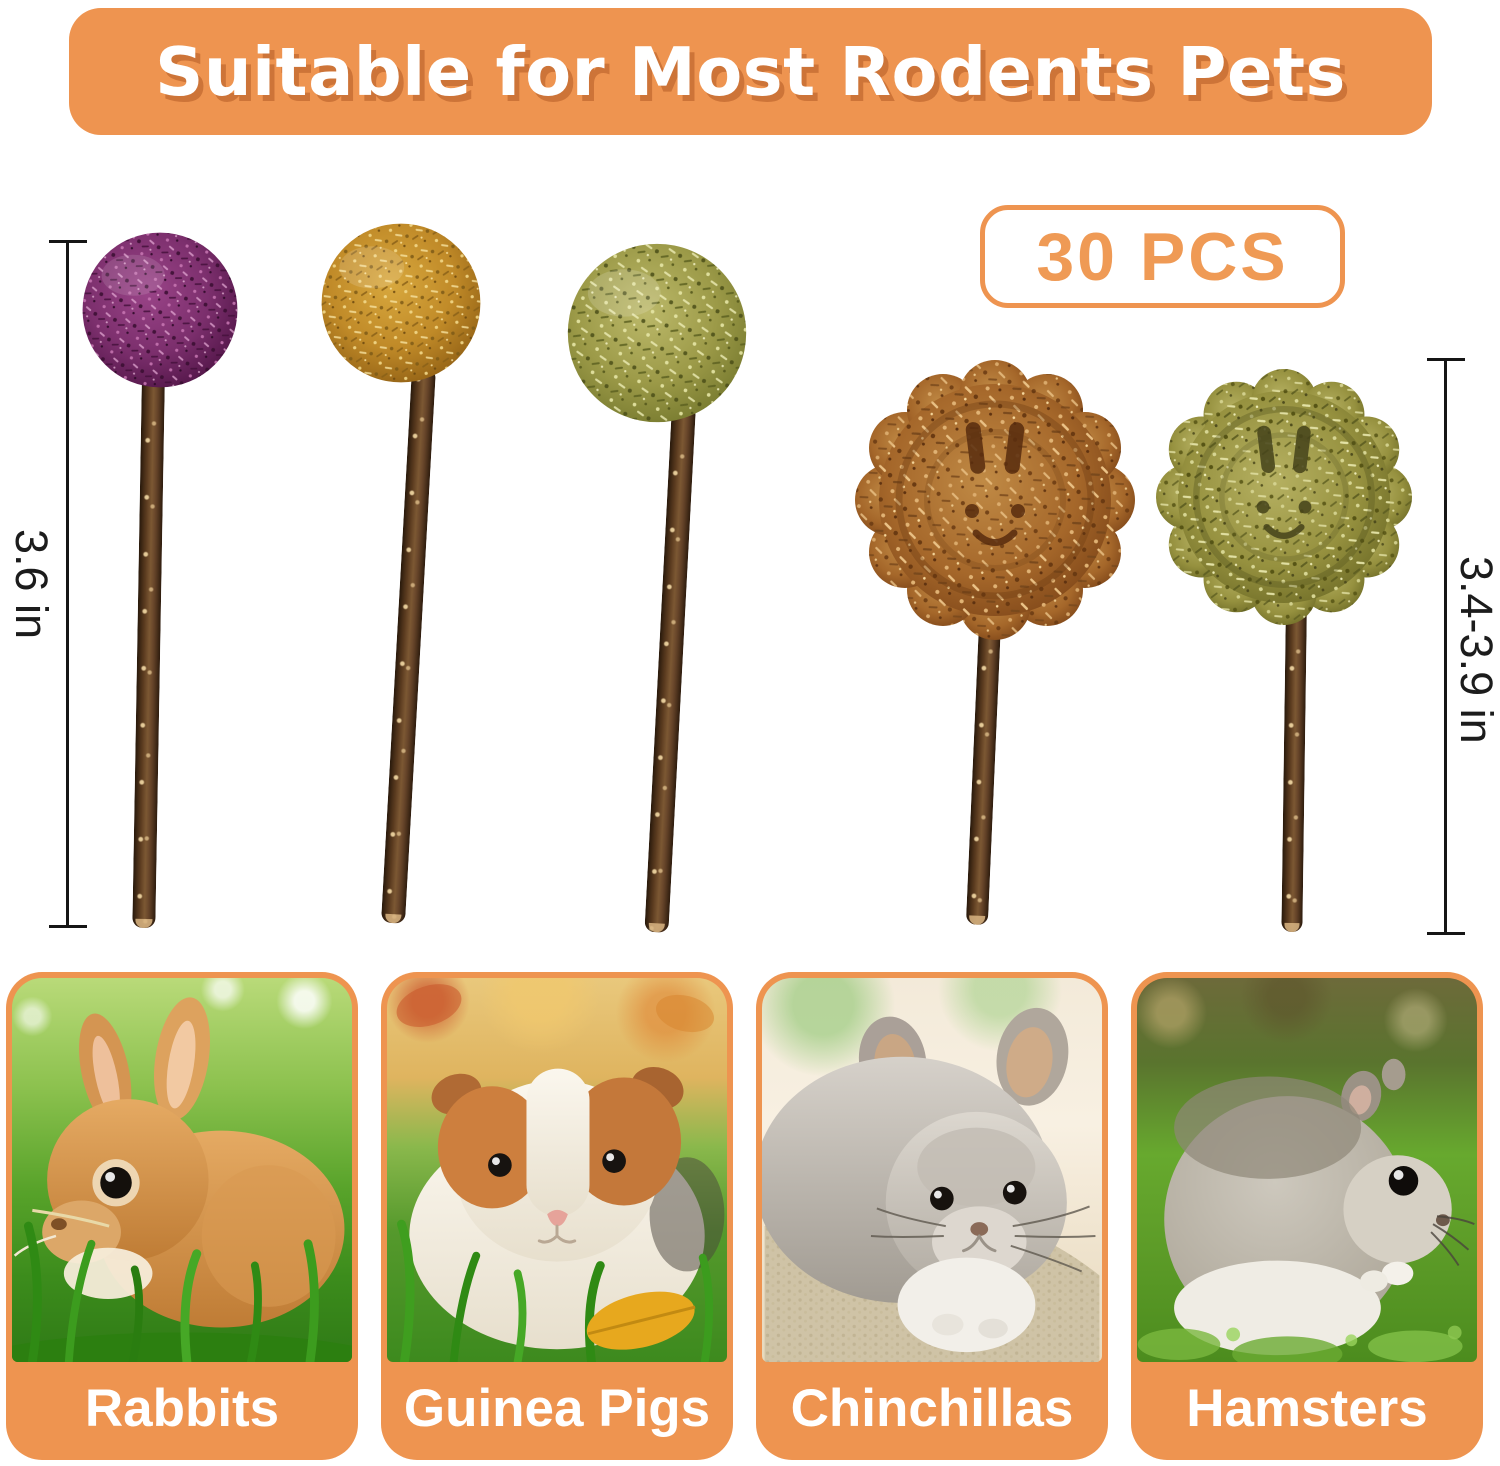 The width and height of the screenshot is (1500, 1466). I want to click on measure-line-right, so click(1445, 646).